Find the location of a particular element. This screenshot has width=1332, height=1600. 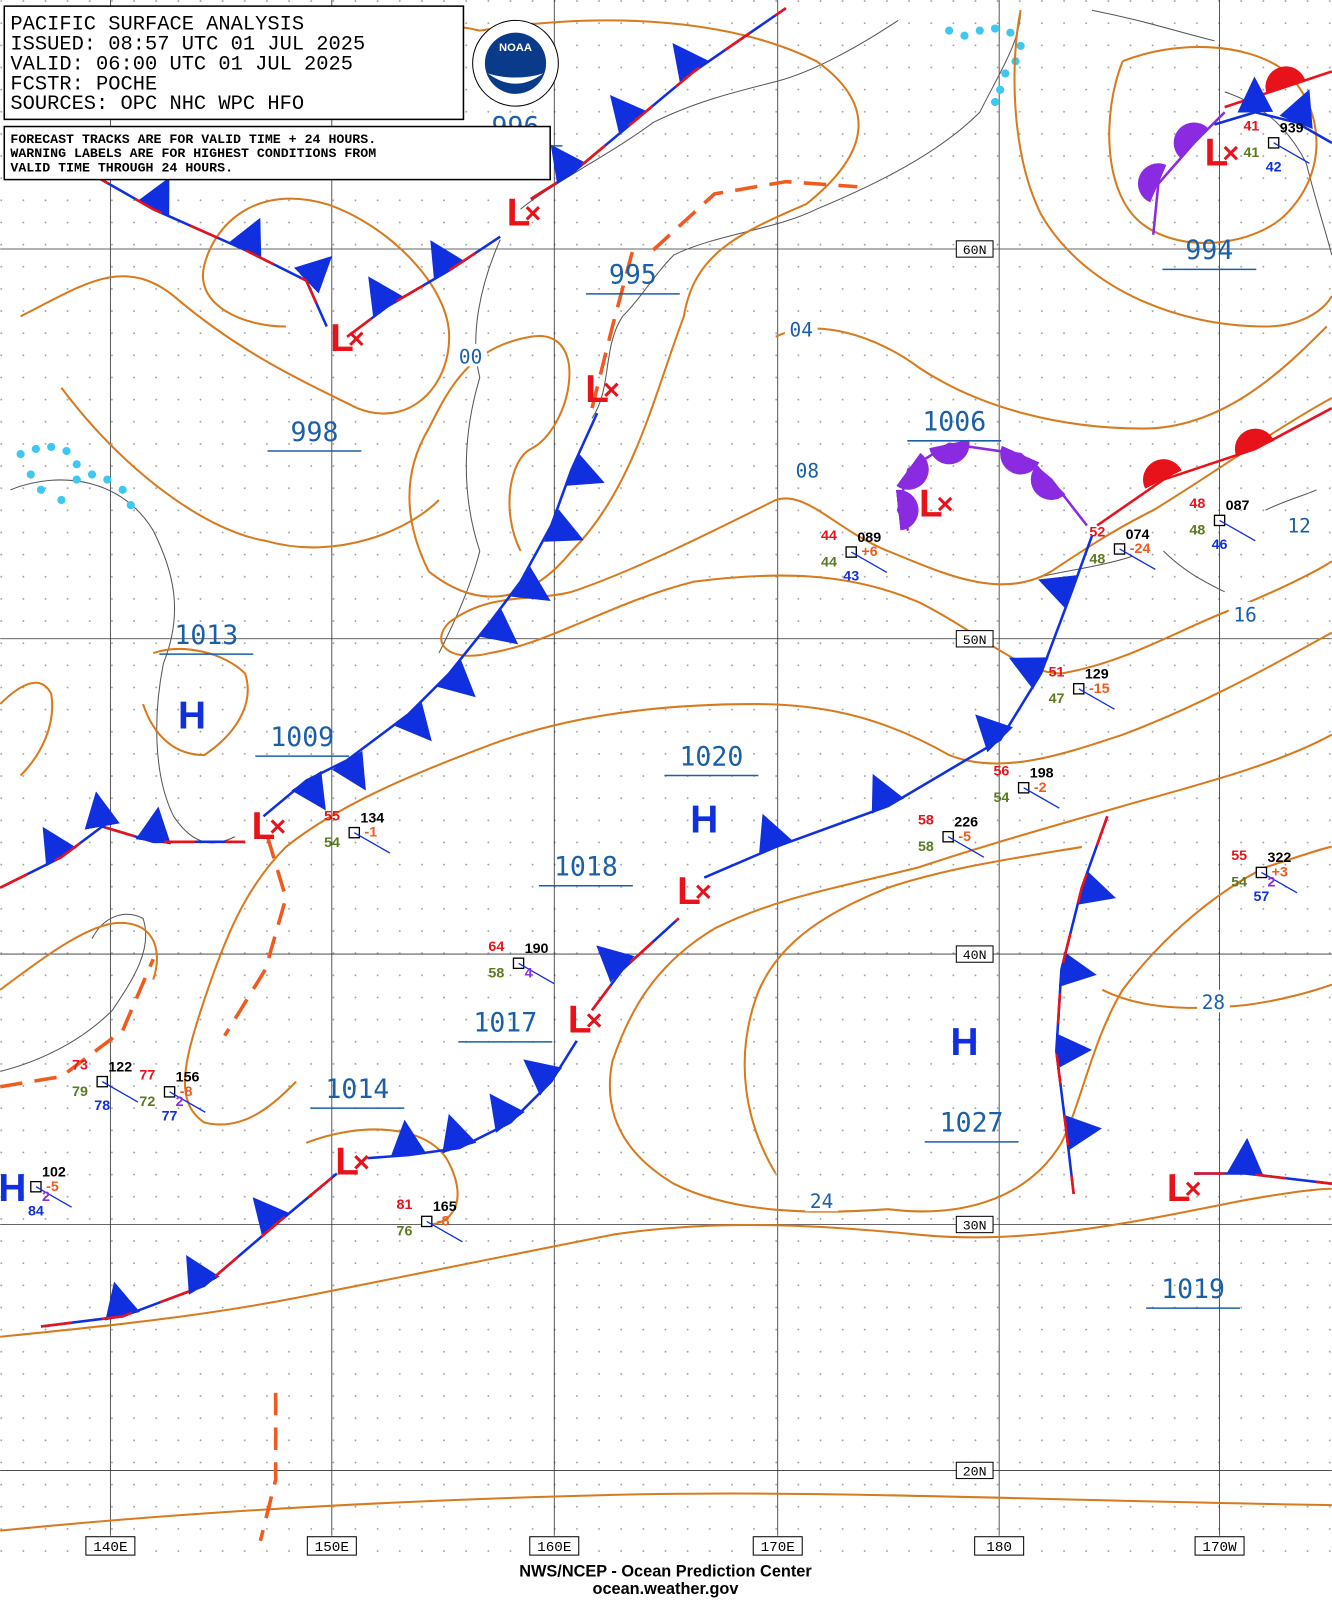

lat-label: 40N is located at coordinates (975, 955).